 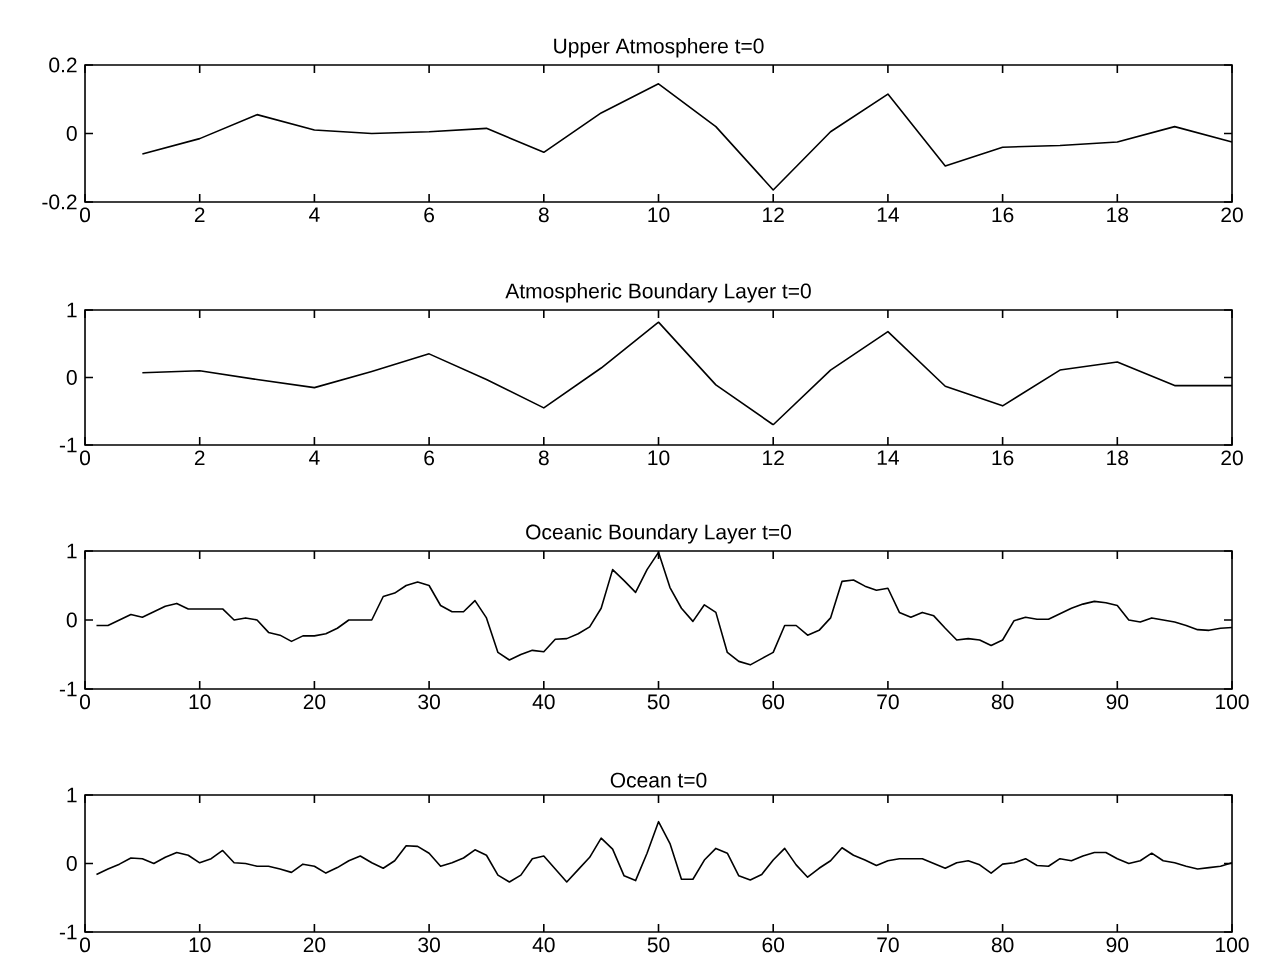 What do you see at coordinates (659, 534) in the screenshot?
I see `chart-title: Oceanic Boundary Layer t=0` at bounding box center [659, 534].